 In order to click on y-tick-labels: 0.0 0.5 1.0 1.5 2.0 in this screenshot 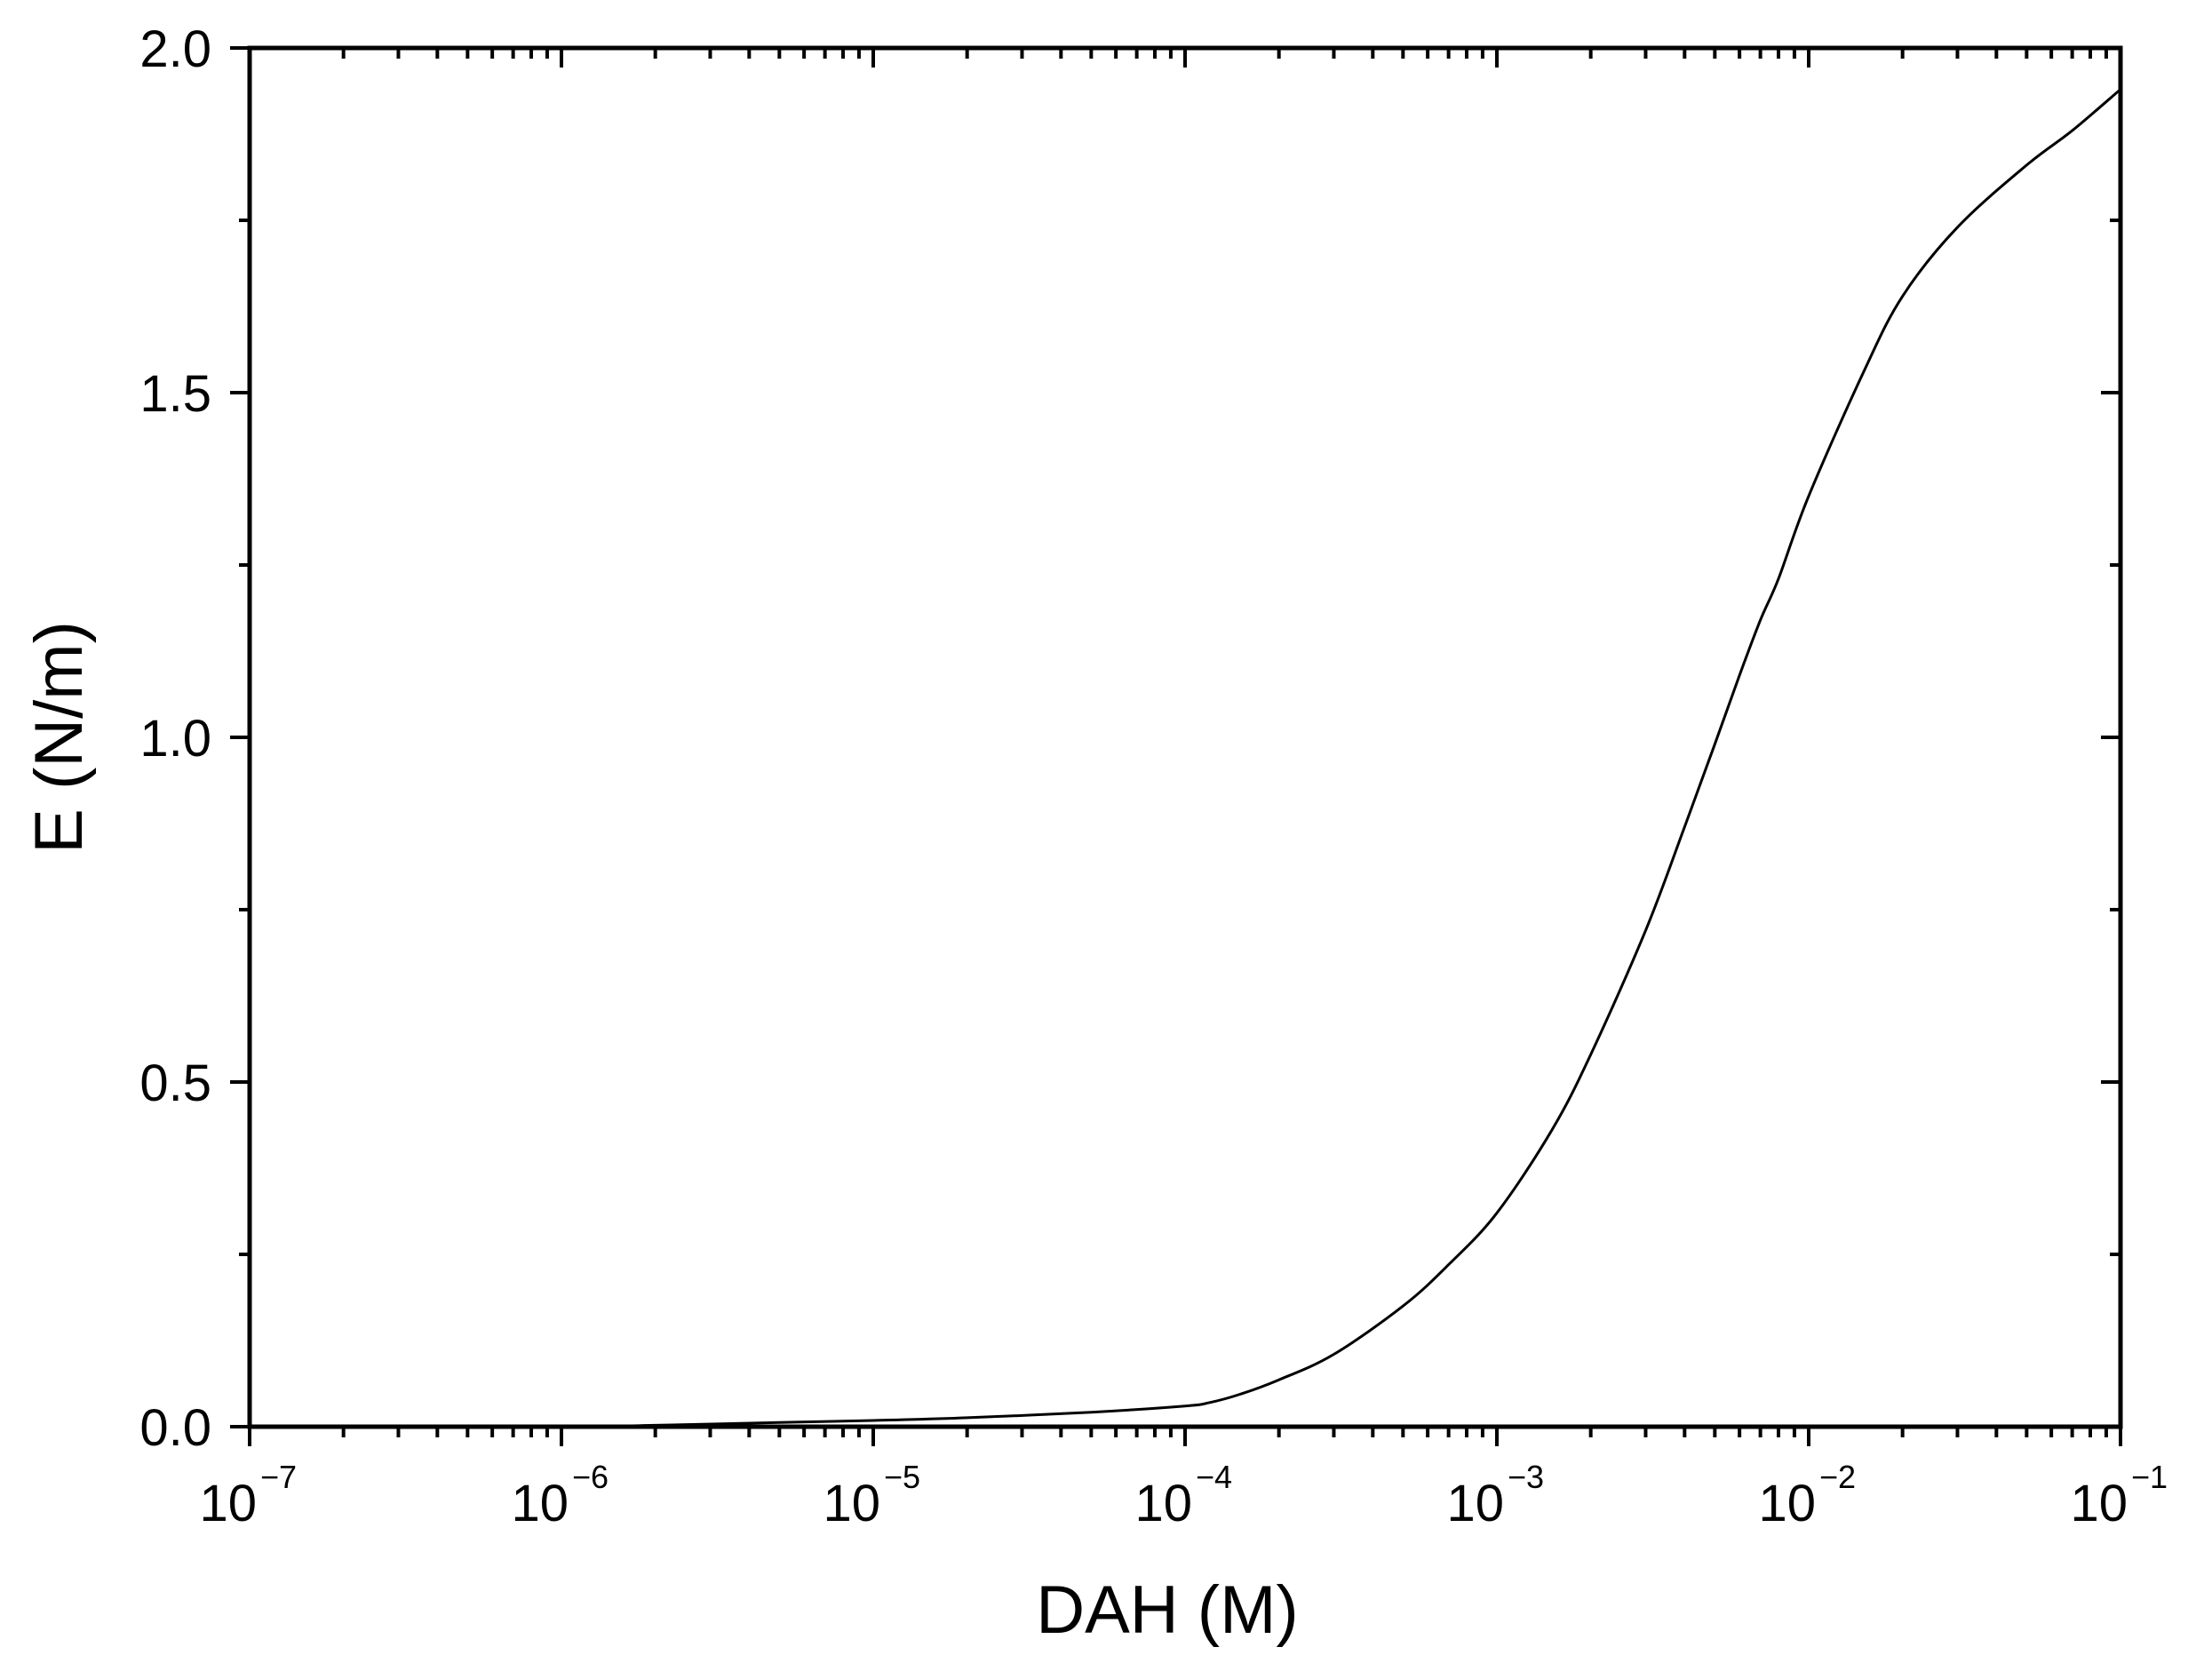, I will do `click(175, 738)`.